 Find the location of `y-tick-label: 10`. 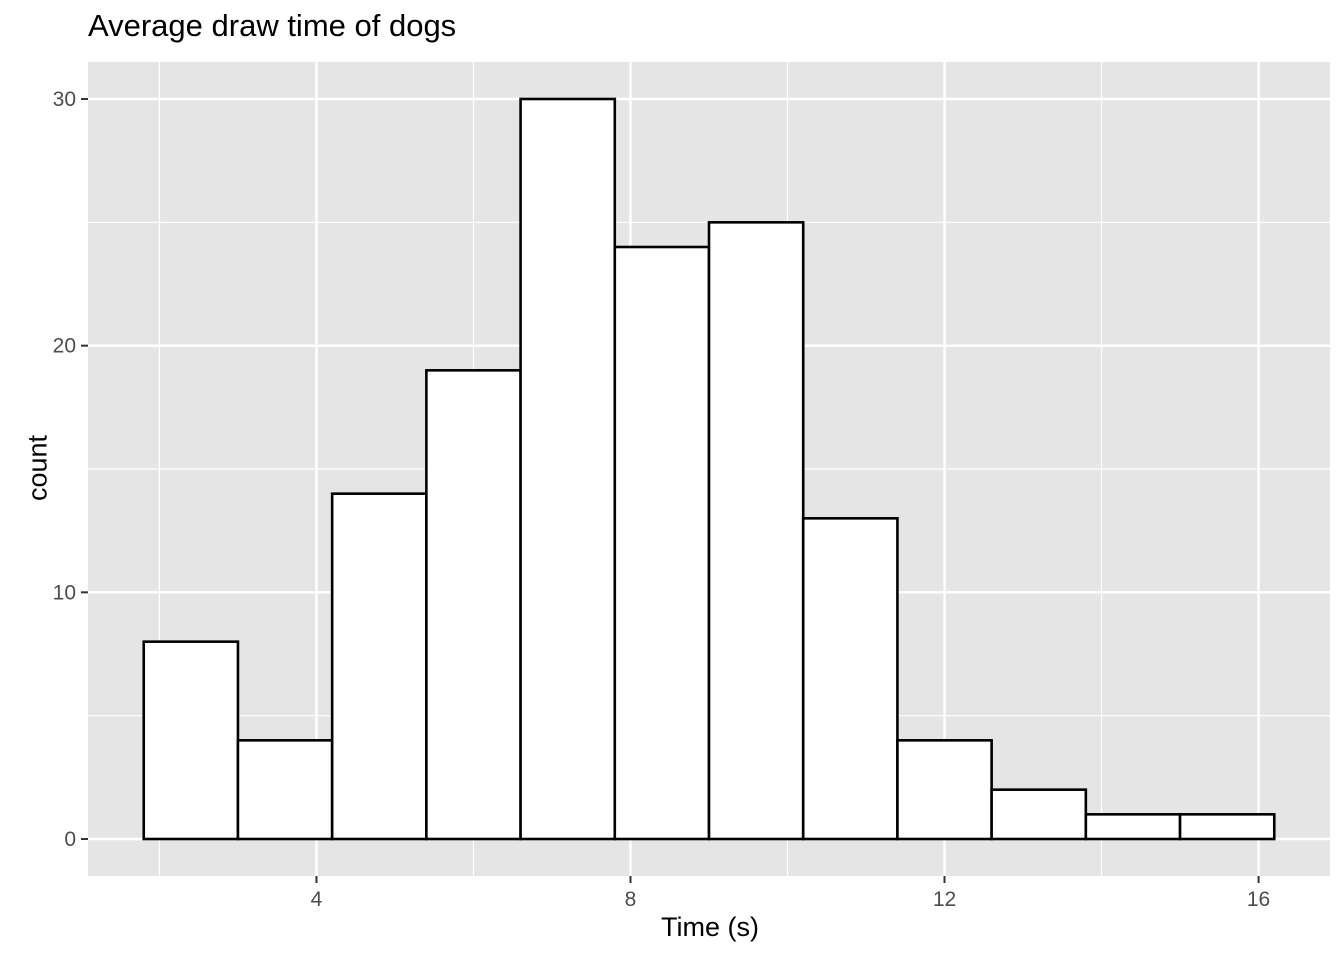

y-tick-label: 10 is located at coordinates (64, 592).